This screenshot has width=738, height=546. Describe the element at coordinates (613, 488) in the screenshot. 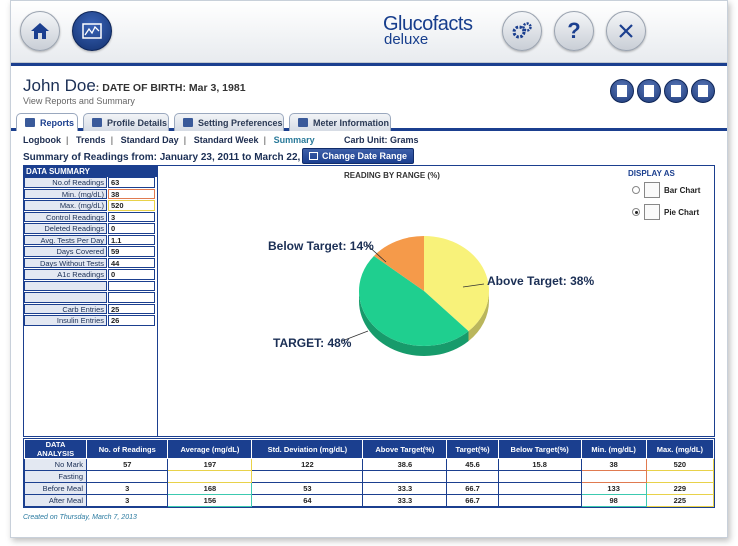

I see `analysis-cell: 133` at that location.